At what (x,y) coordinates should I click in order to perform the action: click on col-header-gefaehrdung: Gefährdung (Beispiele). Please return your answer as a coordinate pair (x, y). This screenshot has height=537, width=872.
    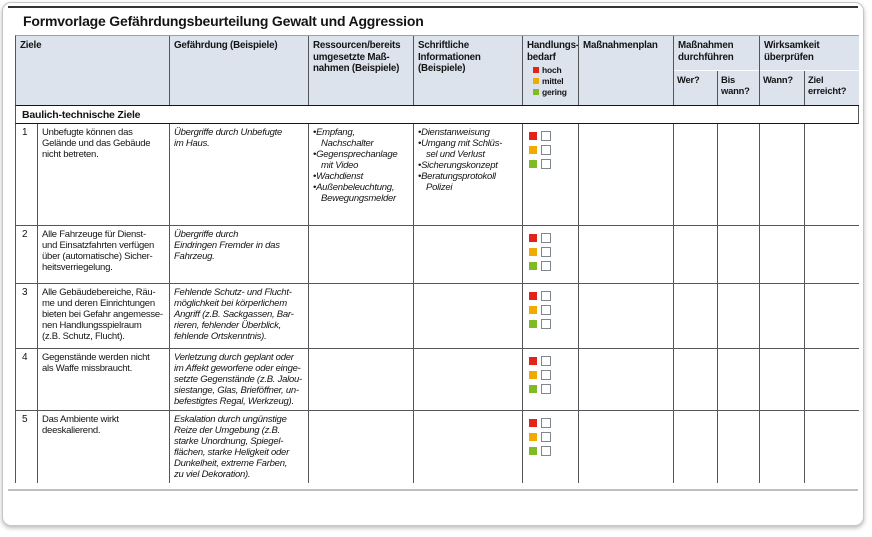
    Looking at the image, I should click on (239, 70).